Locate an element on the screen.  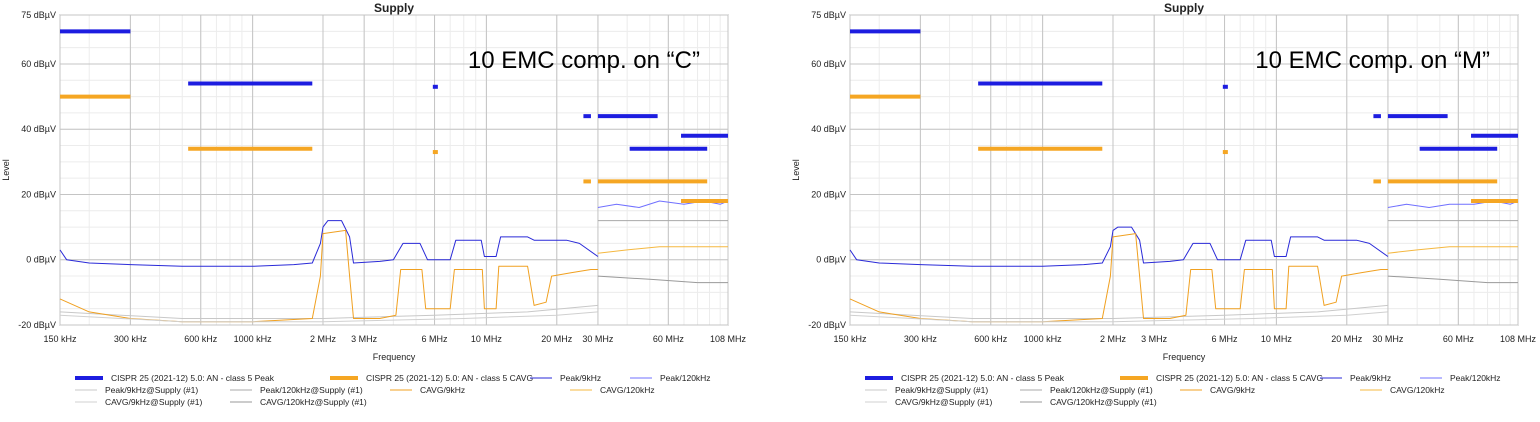
annotation-text: 10 EMC comp. on “M” is located at coordinates (1372, 60).